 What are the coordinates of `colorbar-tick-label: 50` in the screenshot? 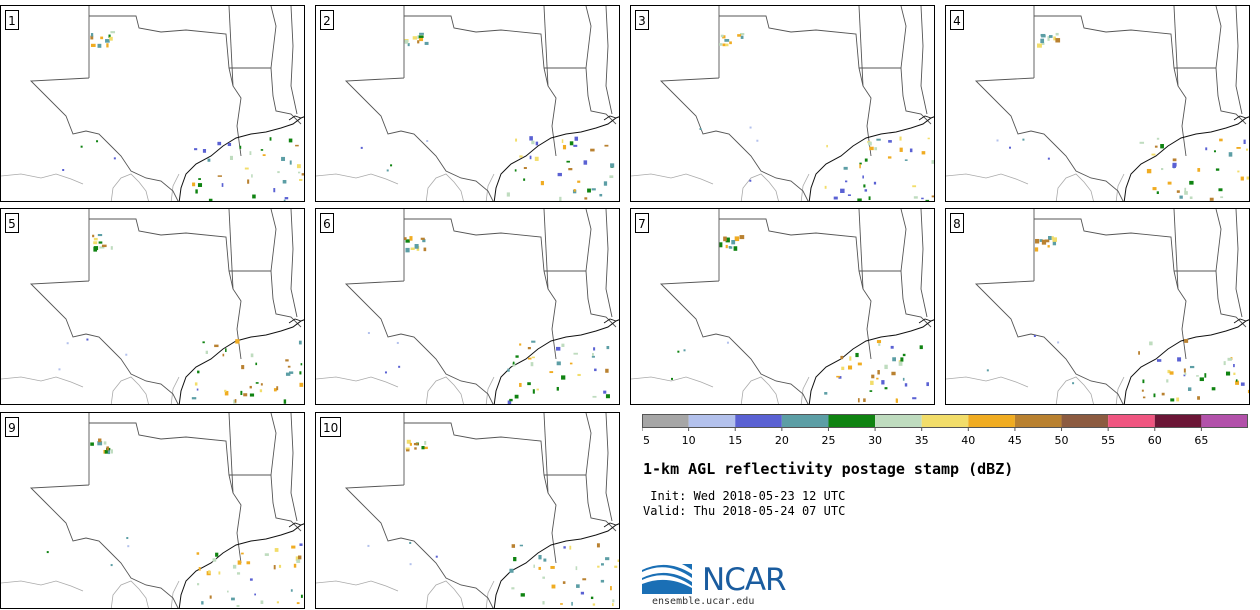 It's located at (1062, 440).